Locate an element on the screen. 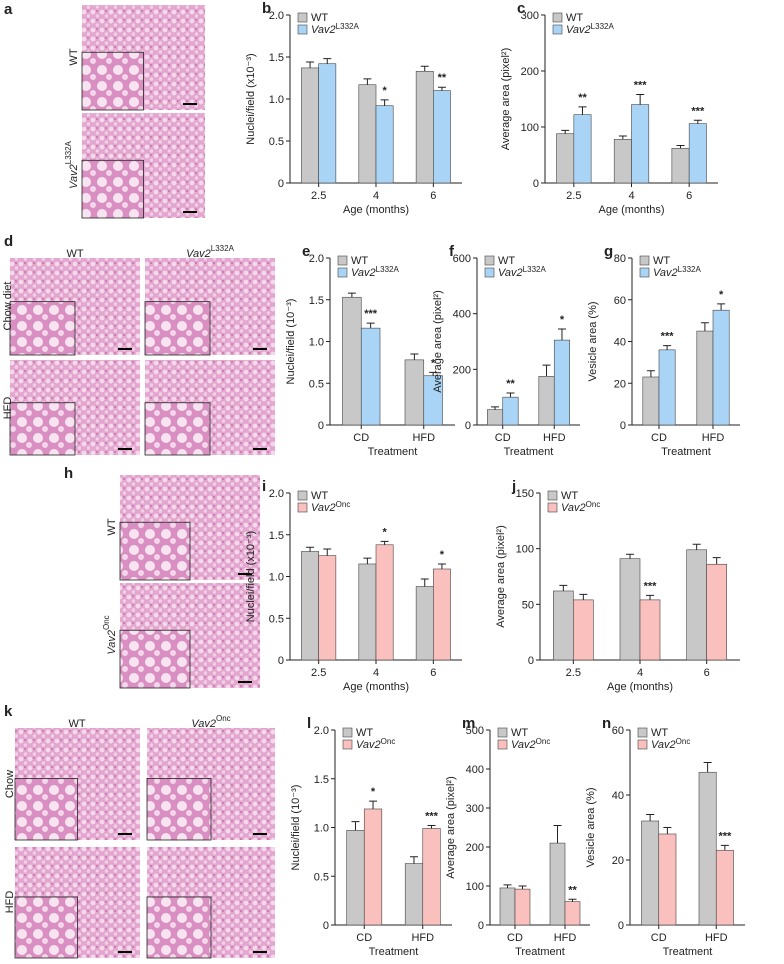 Image resolution: width=784 pixels, height=964 pixels. image-label: HFD is located at coordinates (10, 902).